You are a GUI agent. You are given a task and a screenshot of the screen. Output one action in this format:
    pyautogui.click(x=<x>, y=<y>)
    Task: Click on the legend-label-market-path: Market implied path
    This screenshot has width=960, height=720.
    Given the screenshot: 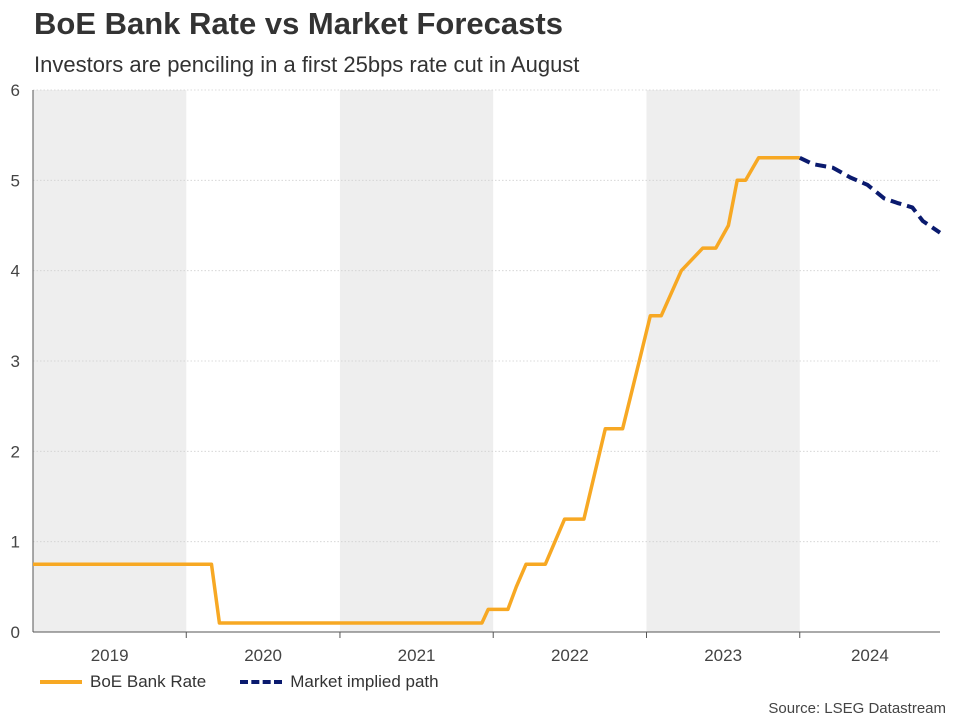 What is the action you would take?
    pyautogui.click(x=364, y=681)
    